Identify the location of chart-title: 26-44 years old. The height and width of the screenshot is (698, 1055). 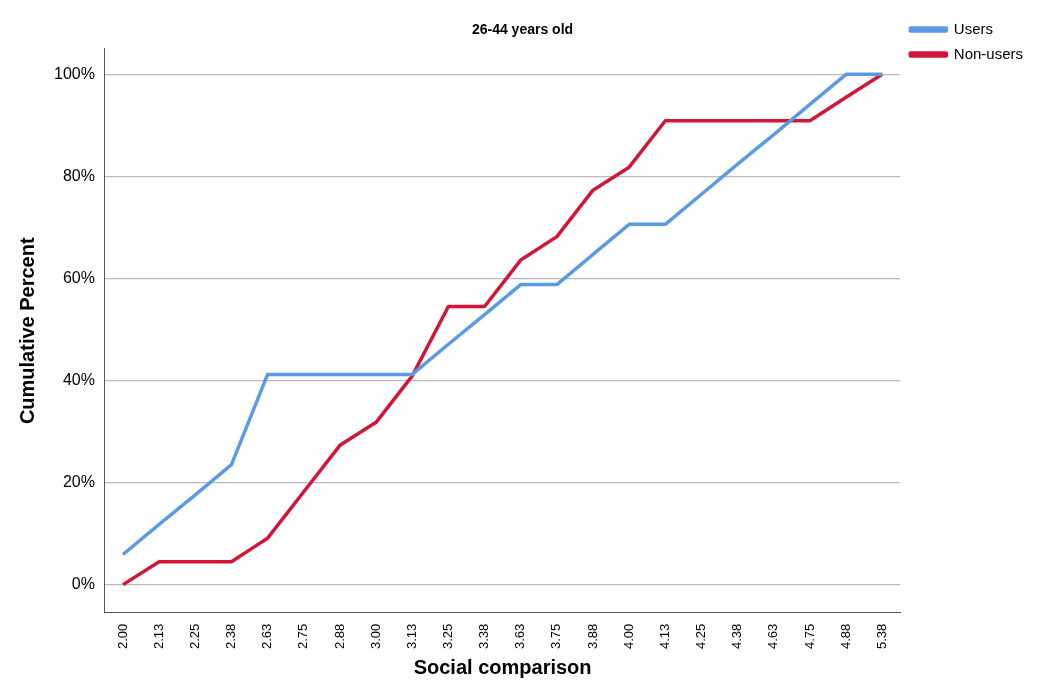
(522, 29).